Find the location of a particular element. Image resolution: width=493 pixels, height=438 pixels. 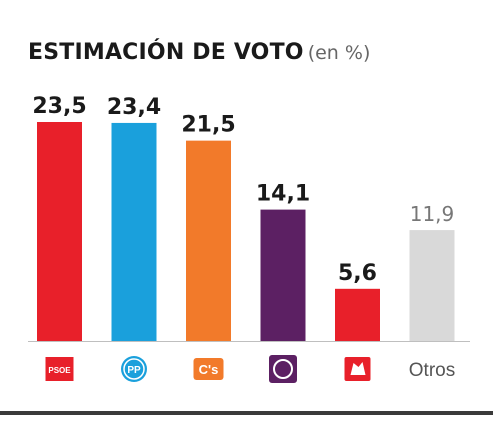

bottom-divider is located at coordinates (246, 413).